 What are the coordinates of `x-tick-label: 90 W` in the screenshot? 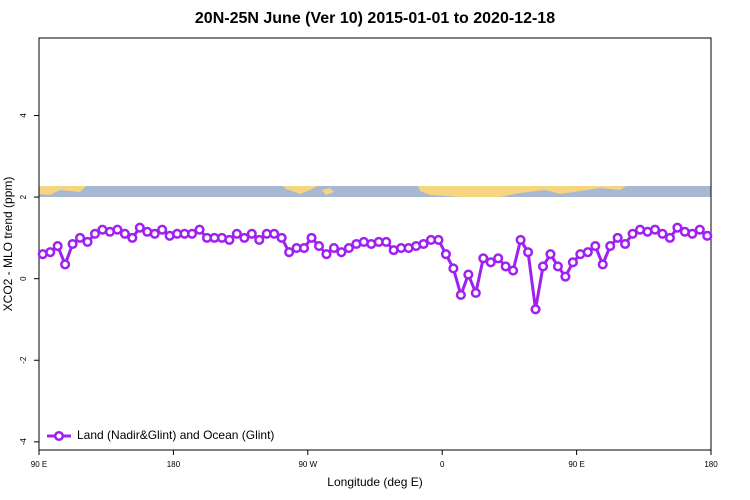 It's located at (307, 464).